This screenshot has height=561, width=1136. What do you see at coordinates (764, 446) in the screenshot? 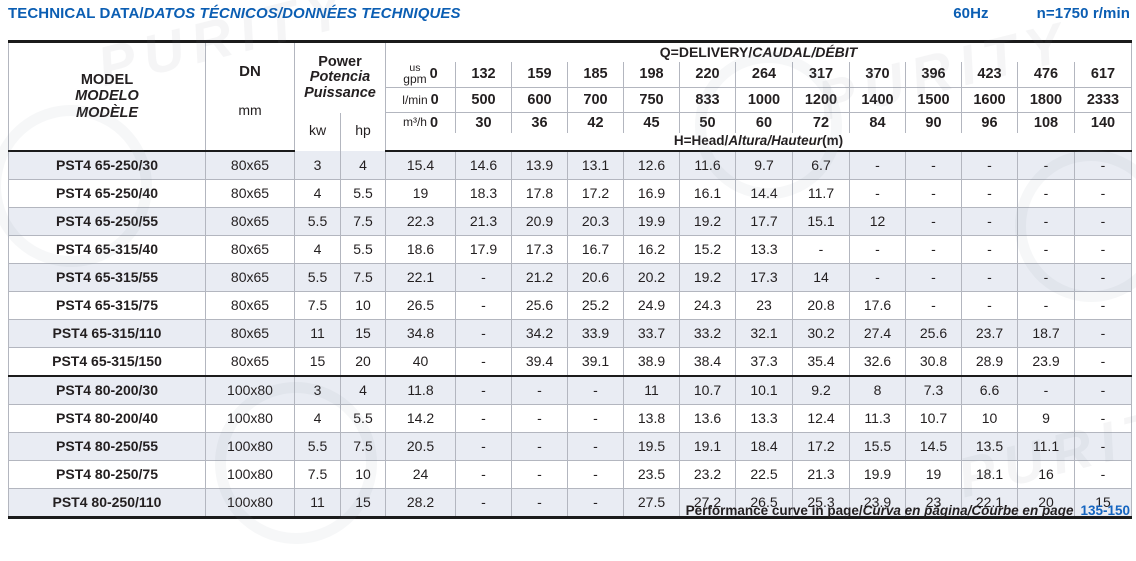
I see `head-value-cell: 18.4` at bounding box center [764, 446].